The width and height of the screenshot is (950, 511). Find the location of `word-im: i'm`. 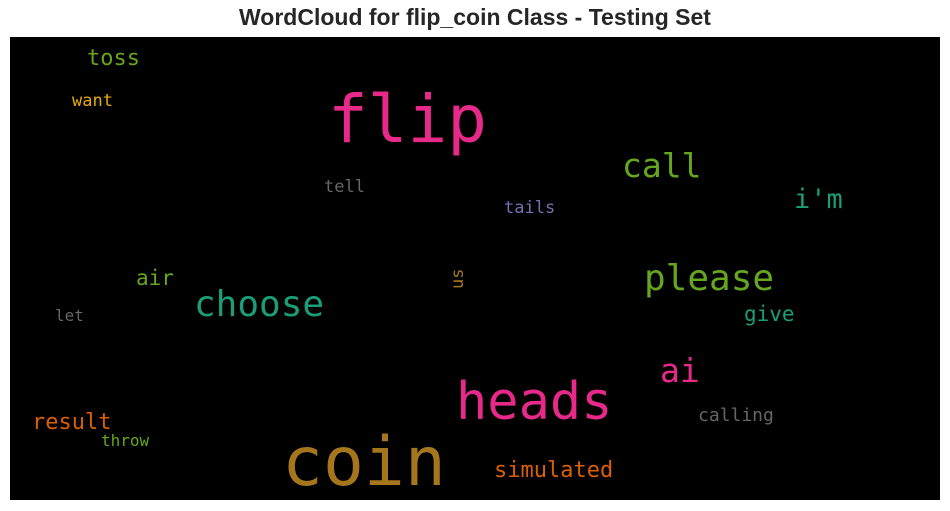

word-im: i'm is located at coordinates (818, 199).